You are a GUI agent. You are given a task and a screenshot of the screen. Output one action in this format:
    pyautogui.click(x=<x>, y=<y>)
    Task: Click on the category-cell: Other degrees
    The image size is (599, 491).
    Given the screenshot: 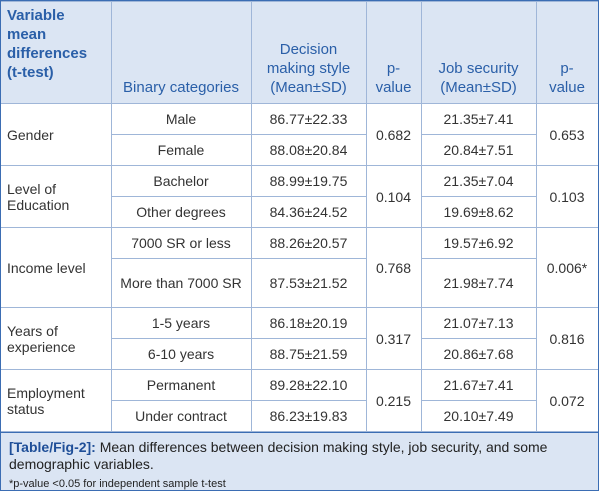 What is the action you would take?
    pyautogui.click(x=181, y=212)
    